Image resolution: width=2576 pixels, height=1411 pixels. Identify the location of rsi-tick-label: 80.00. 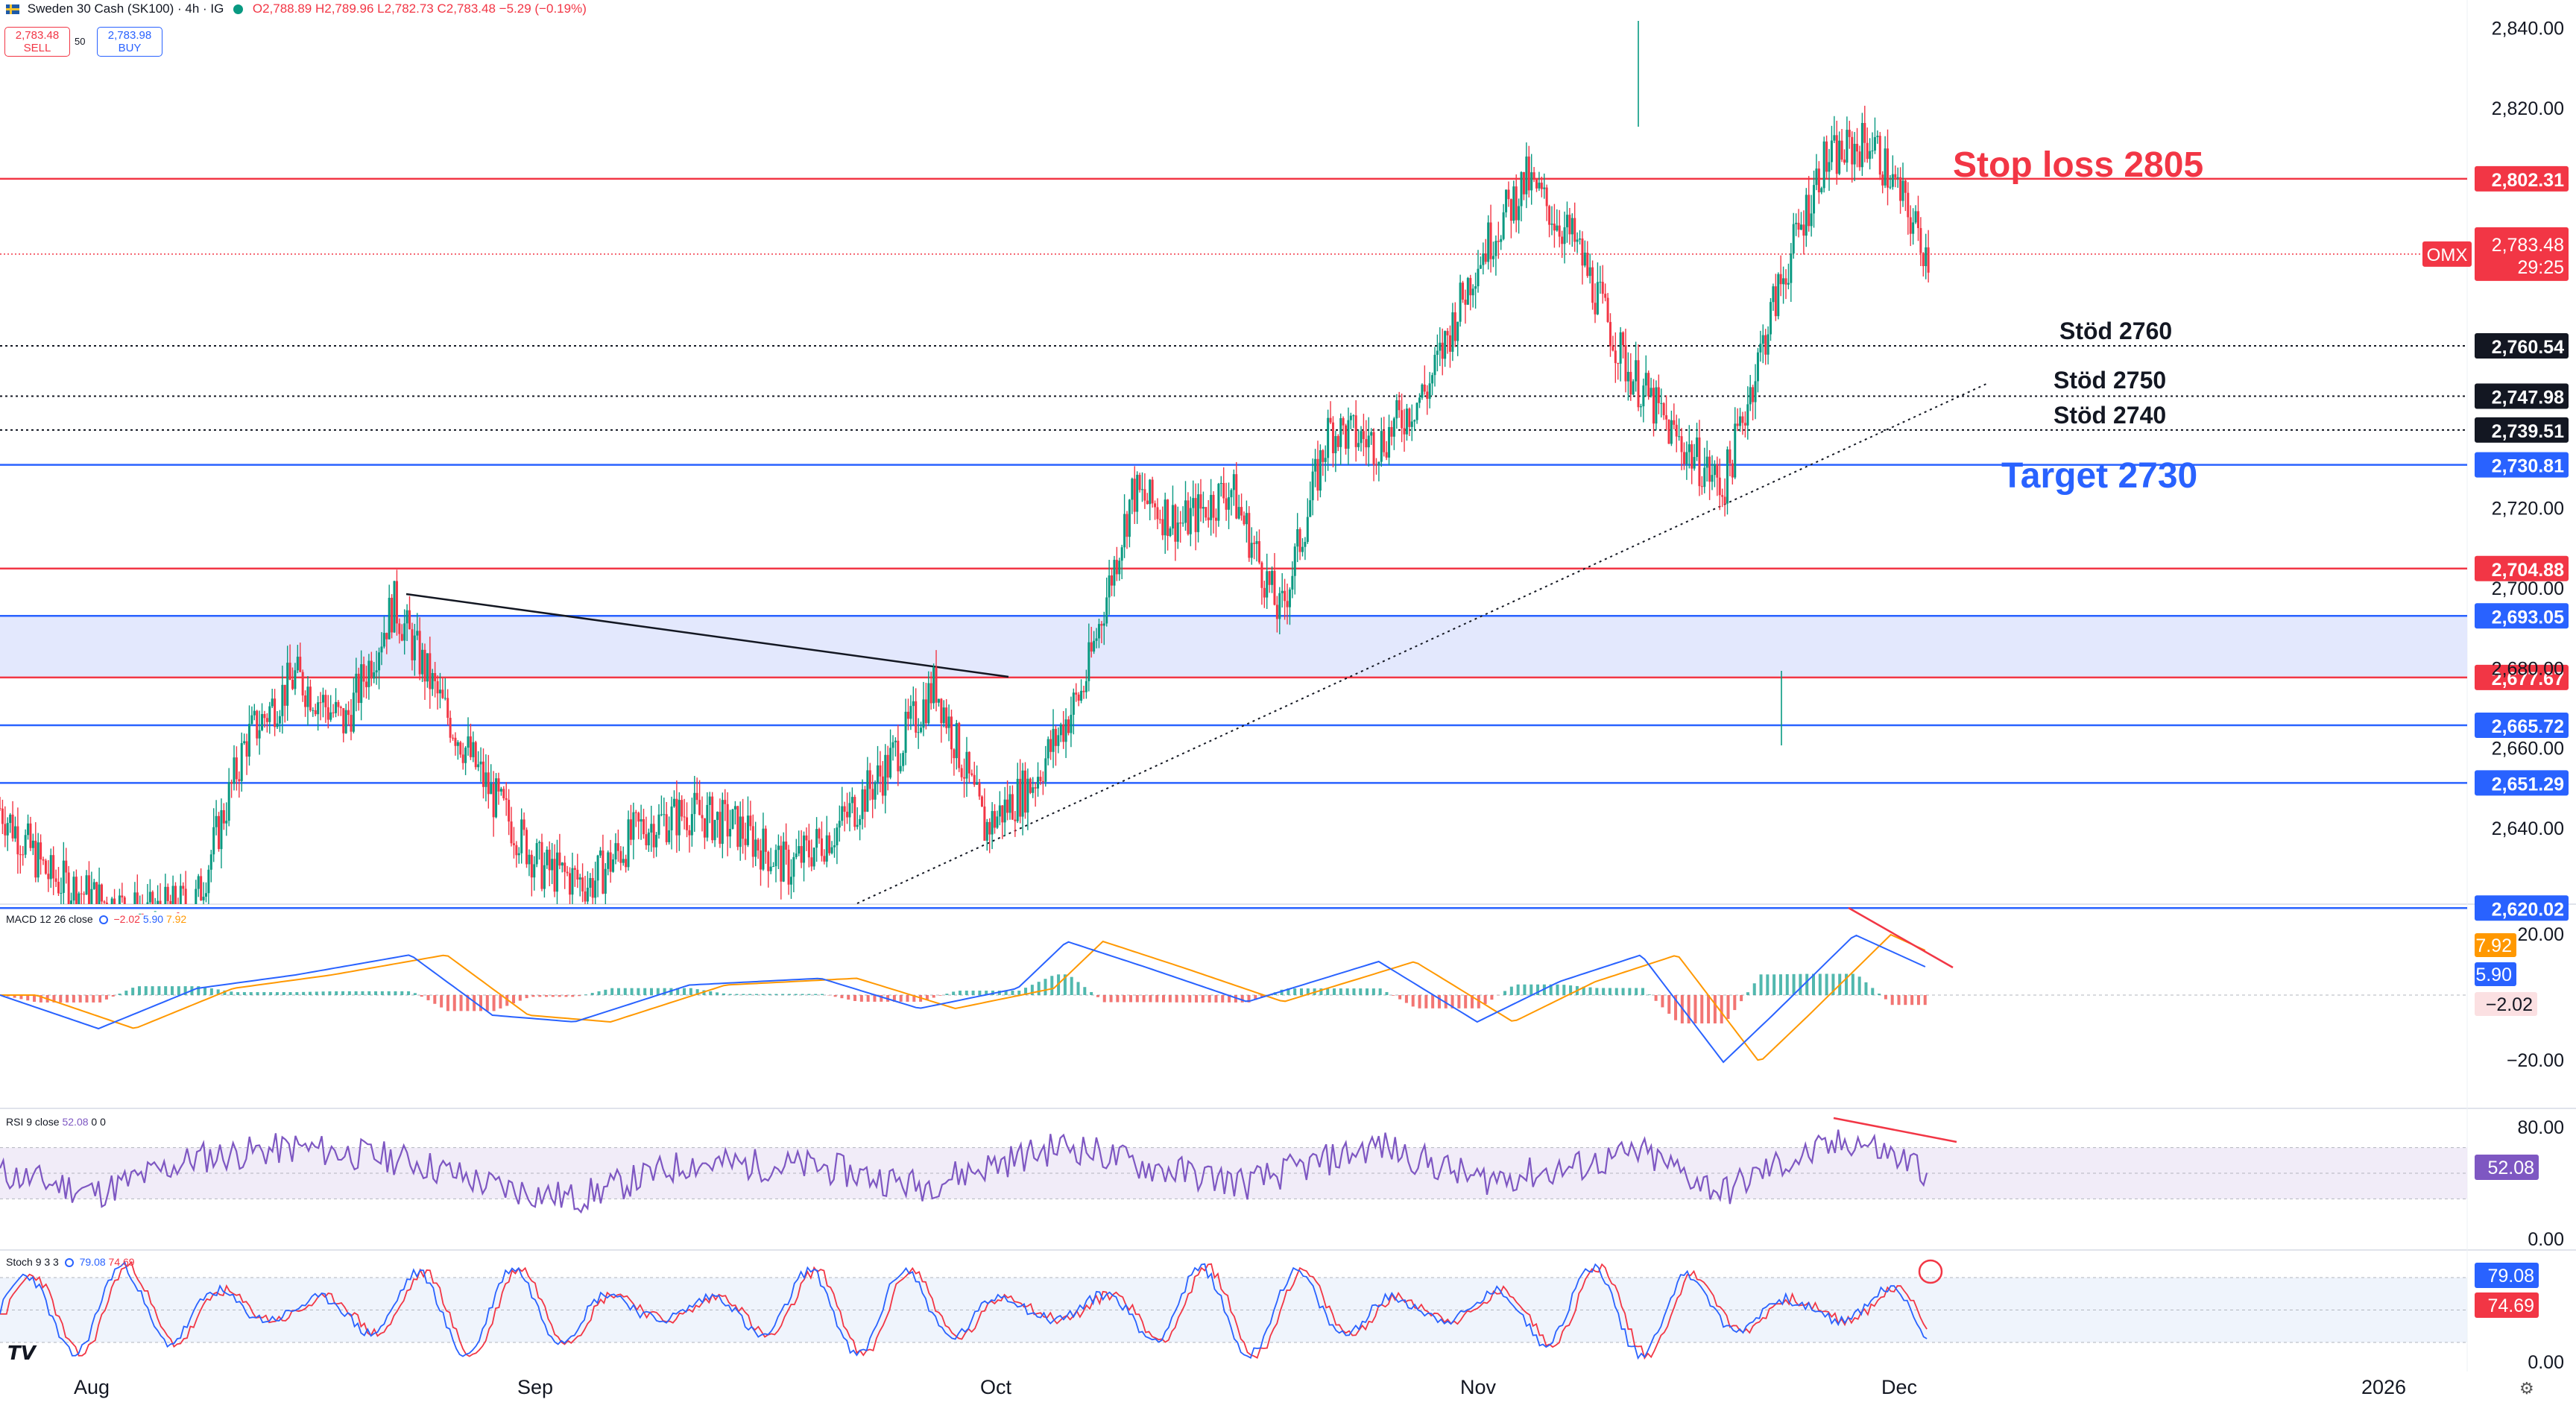
(2540, 1127).